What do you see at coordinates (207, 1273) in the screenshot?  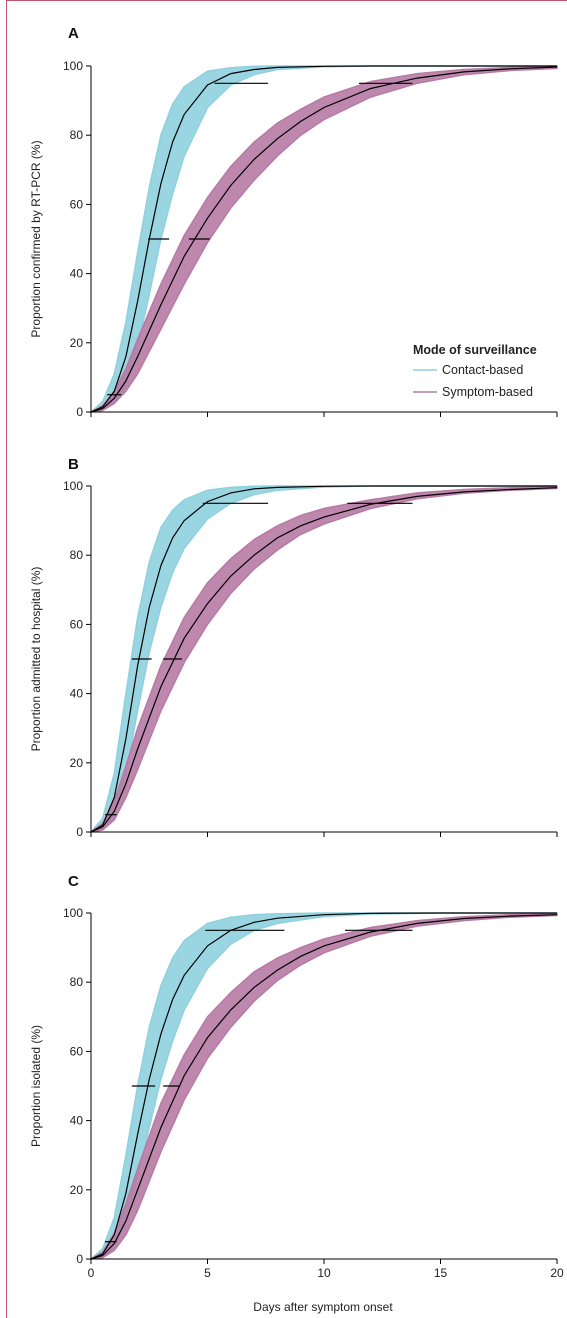 I see `x-tick-label: 5` at bounding box center [207, 1273].